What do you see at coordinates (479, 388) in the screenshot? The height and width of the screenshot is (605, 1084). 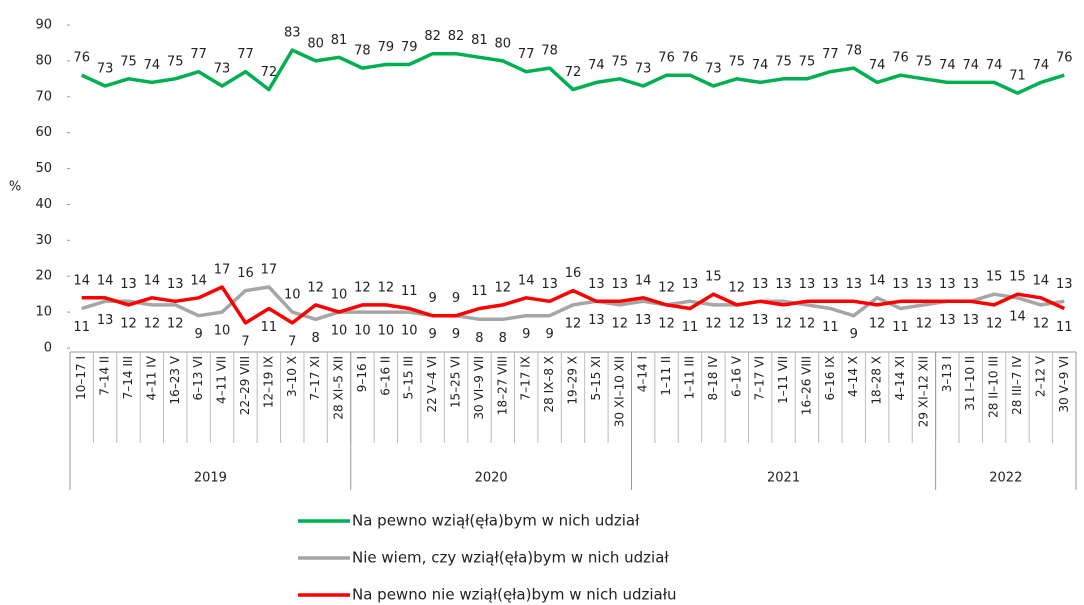 I see `x-tick-label: 30 VI–9 VII` at bounding box center [479, 388].